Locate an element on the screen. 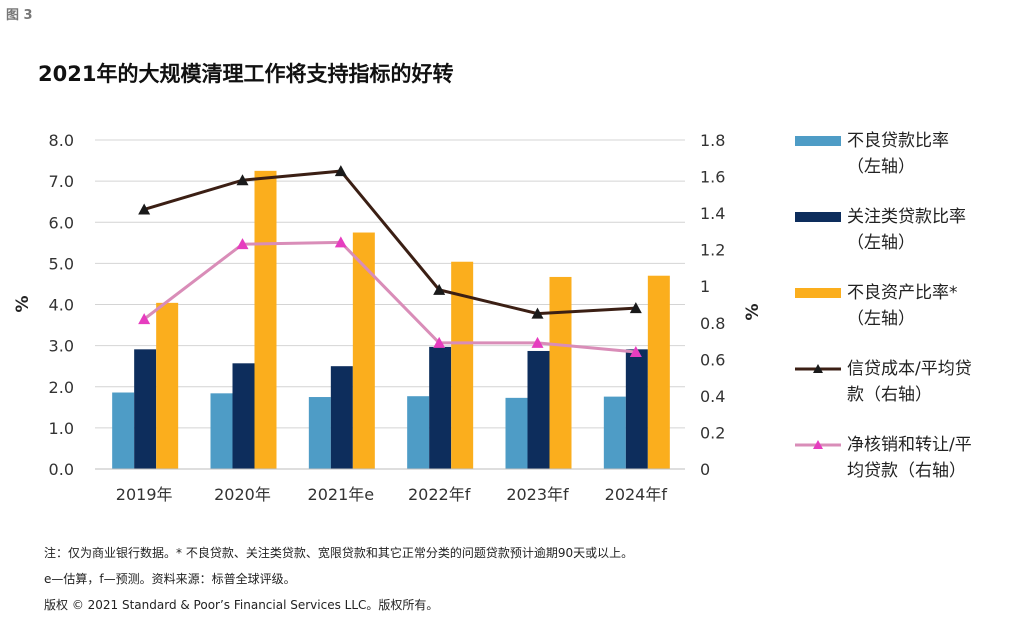 This screenshot has width=1012, height=619. legend-swatch-writeoff is located at coordinates (818, 444).